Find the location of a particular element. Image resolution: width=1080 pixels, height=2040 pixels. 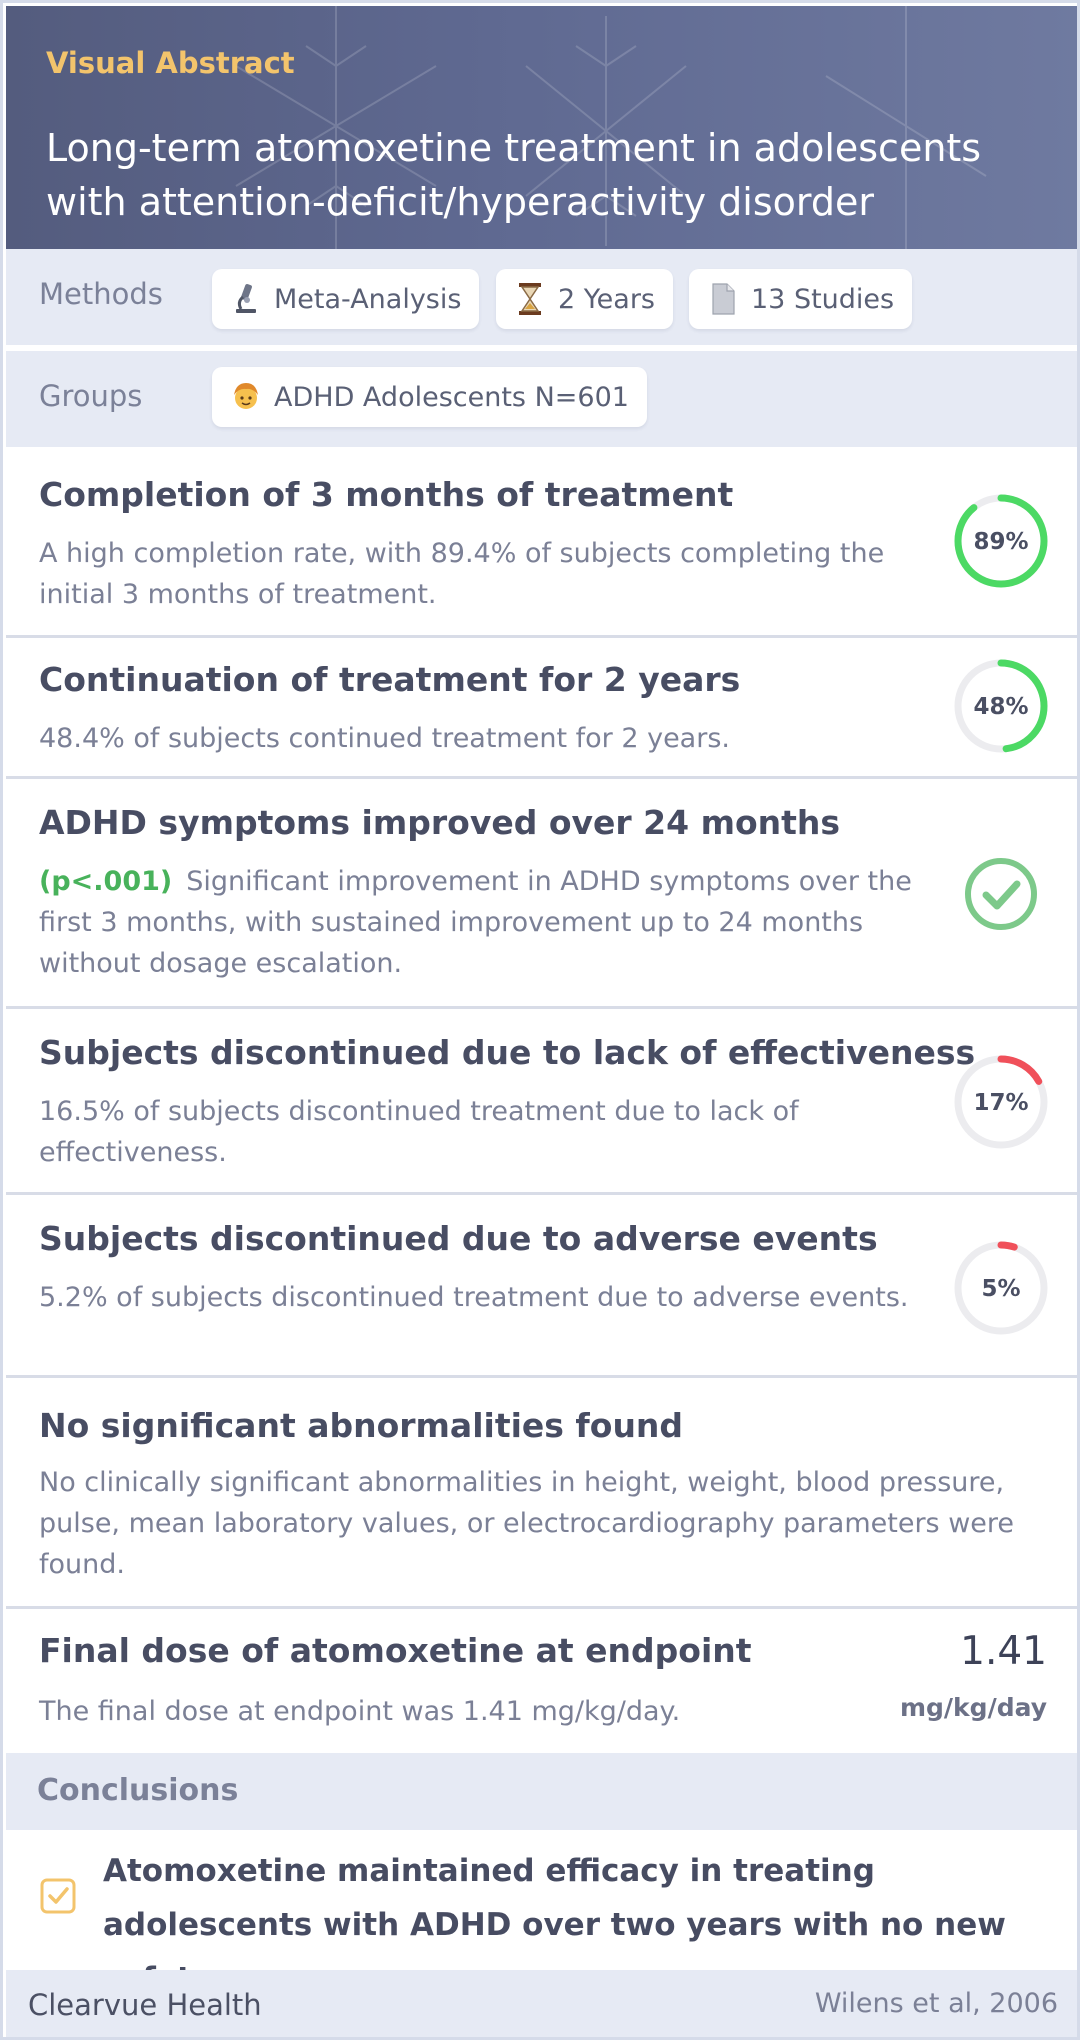

p-value: (p<.001) is located at coordinates (106, 881).